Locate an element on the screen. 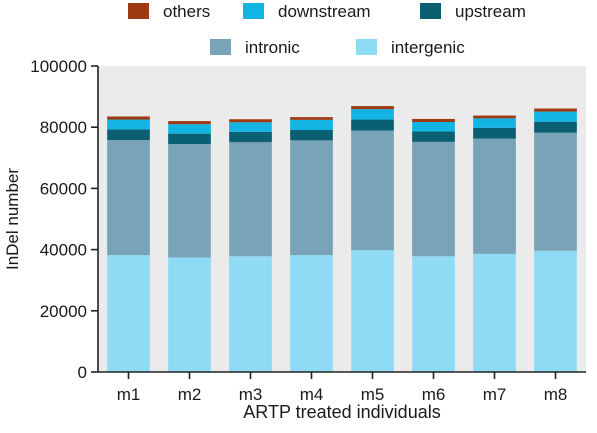 The image size is (597, 433). y-tick-label: 80000 is located at coordinates (63, 127).